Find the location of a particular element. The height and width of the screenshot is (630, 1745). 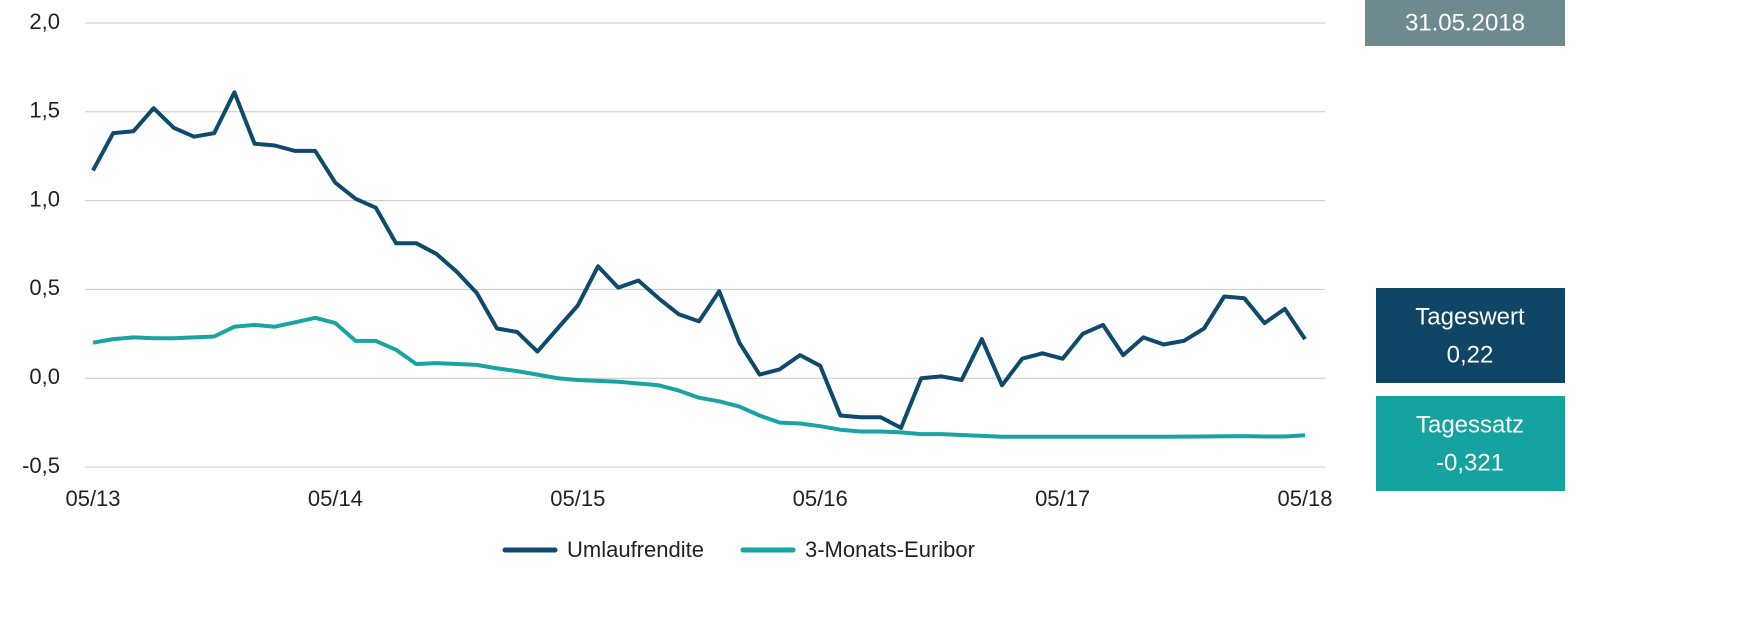

y-tick-label: -0,5 is located at coordinates (41, 465).